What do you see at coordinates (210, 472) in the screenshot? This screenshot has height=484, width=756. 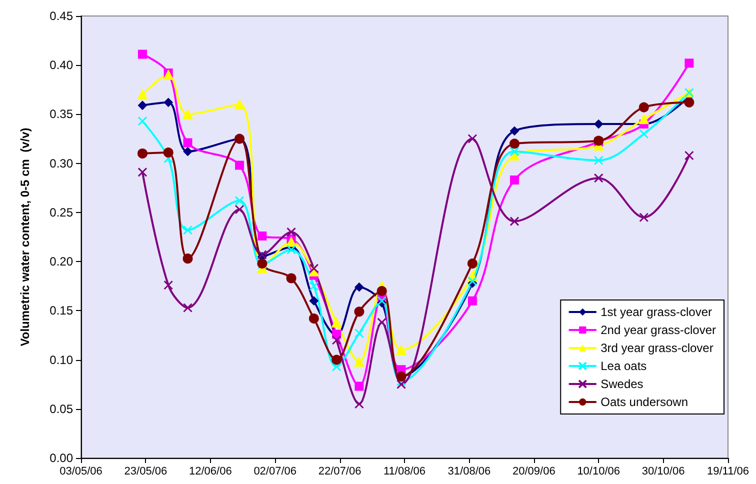 I see `x-tick-label: 12/06/06` at bounding box center [210, 472].